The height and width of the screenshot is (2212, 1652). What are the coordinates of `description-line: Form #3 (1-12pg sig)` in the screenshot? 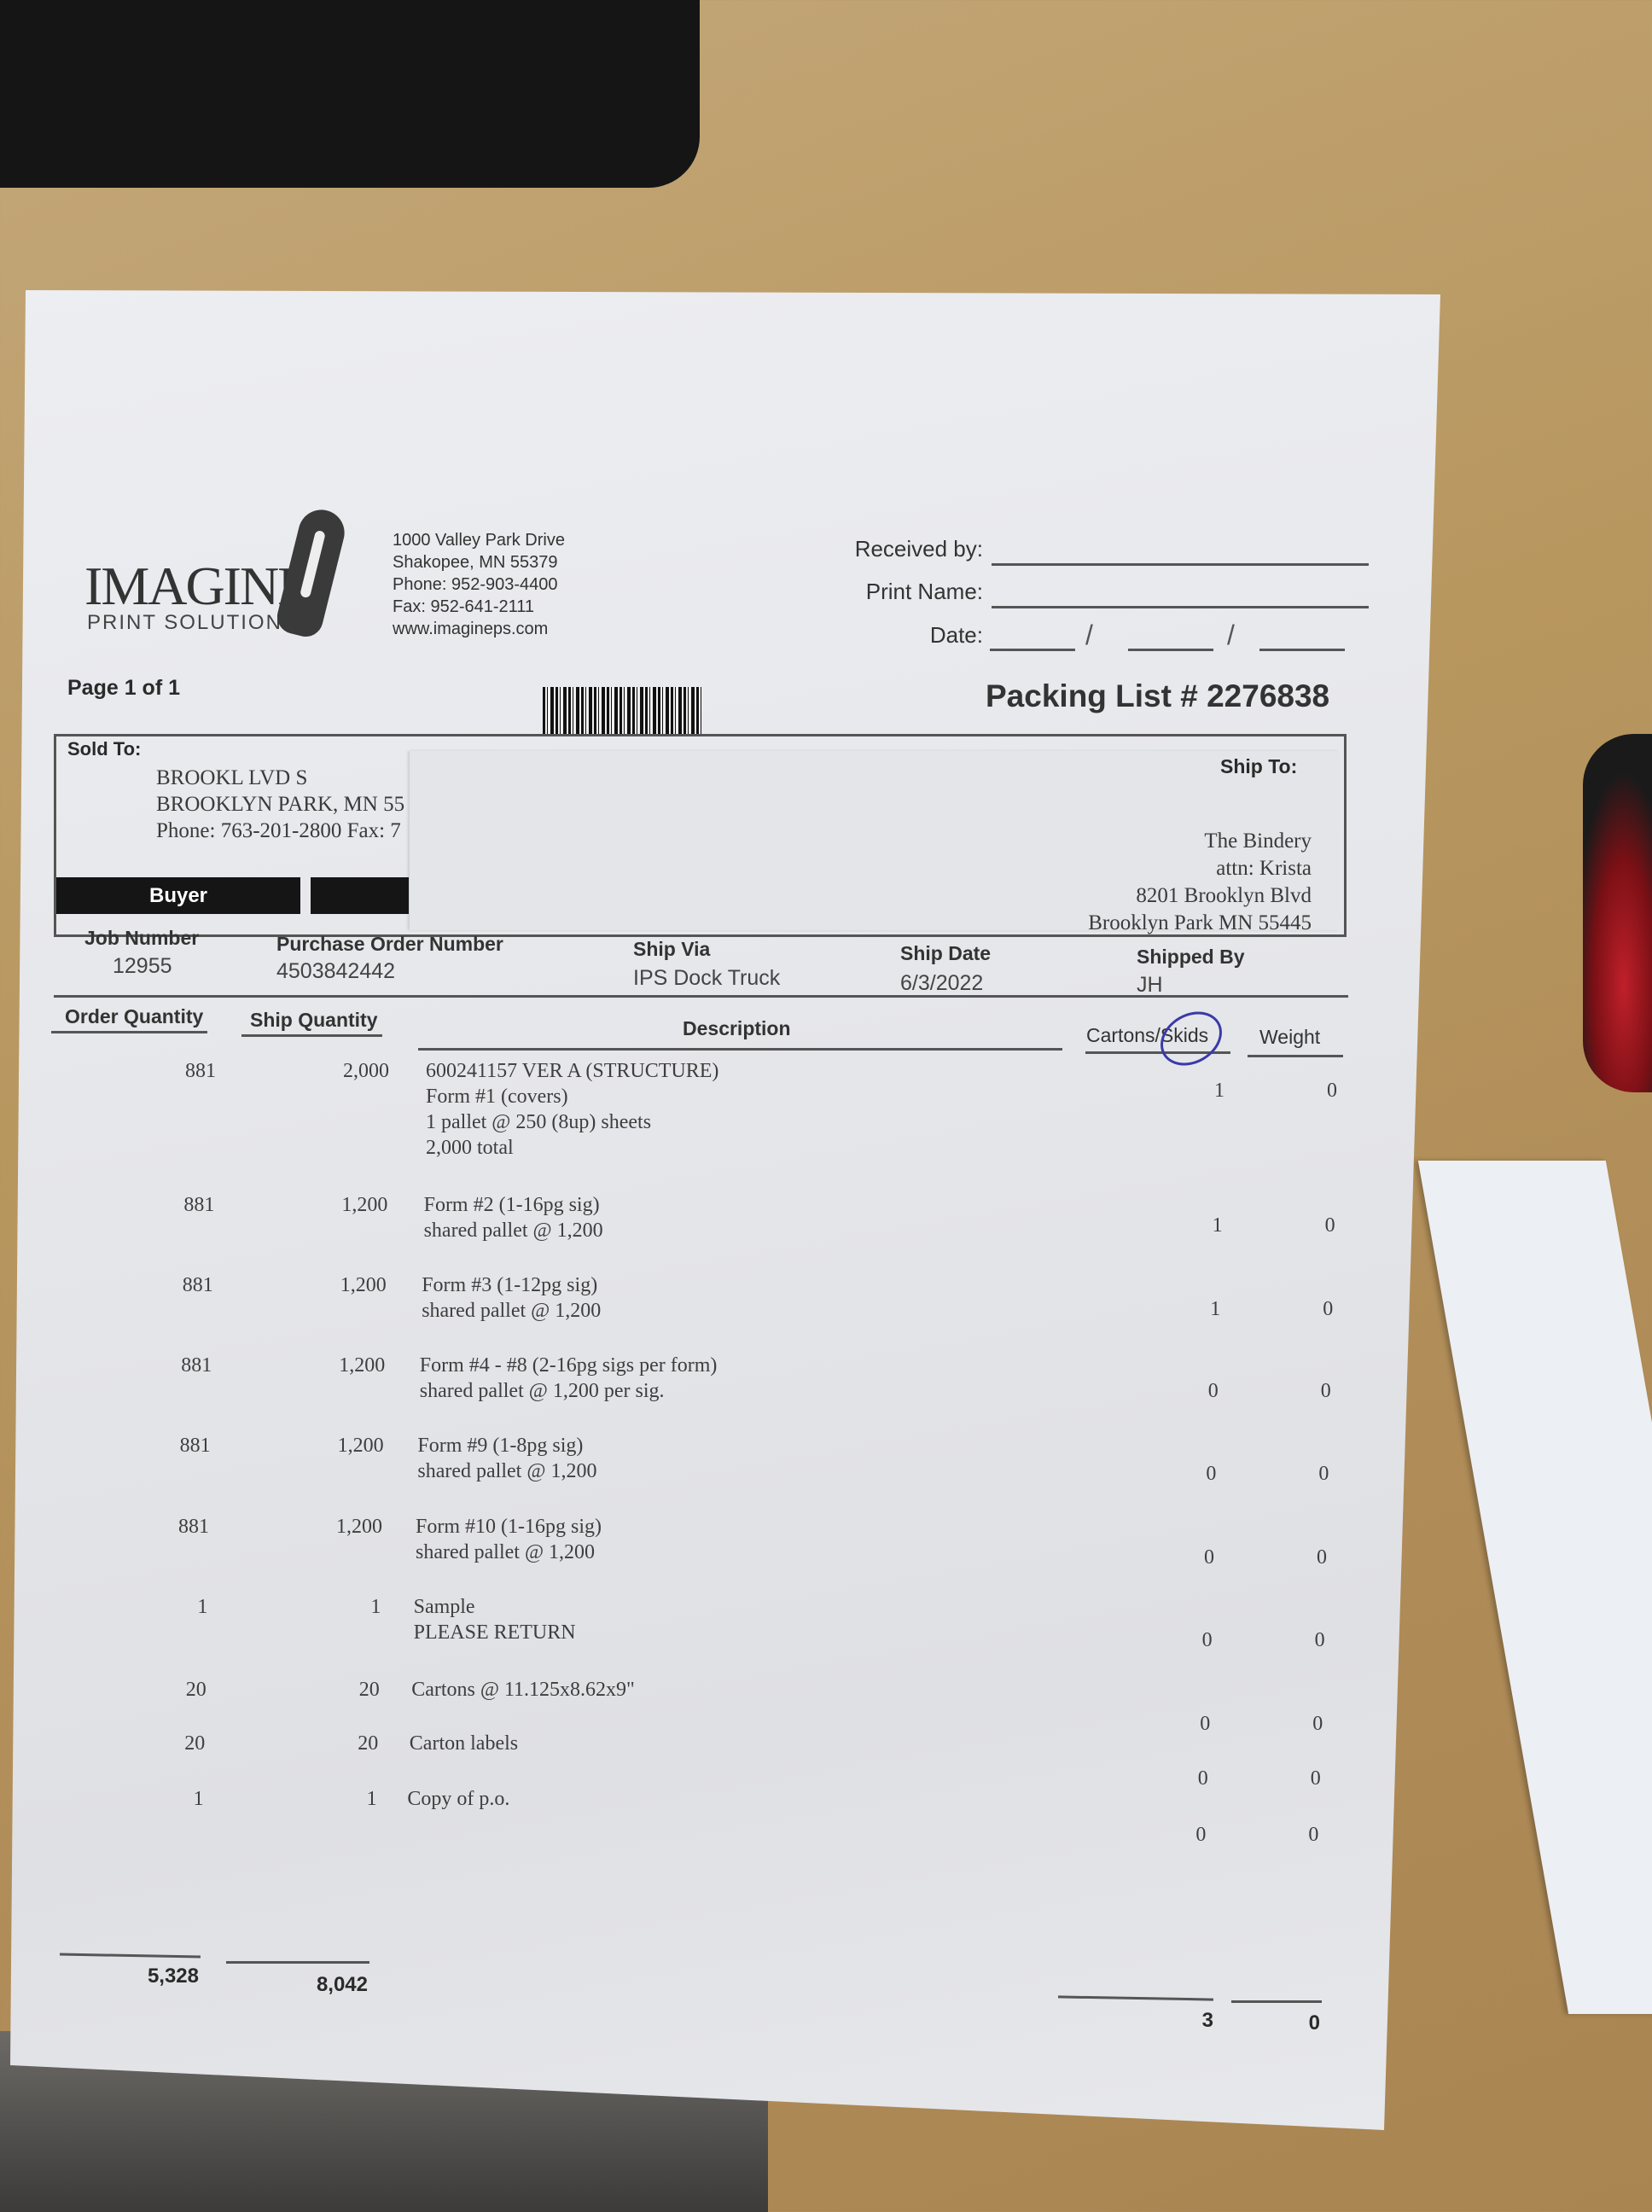 It's located at (510, 1285).